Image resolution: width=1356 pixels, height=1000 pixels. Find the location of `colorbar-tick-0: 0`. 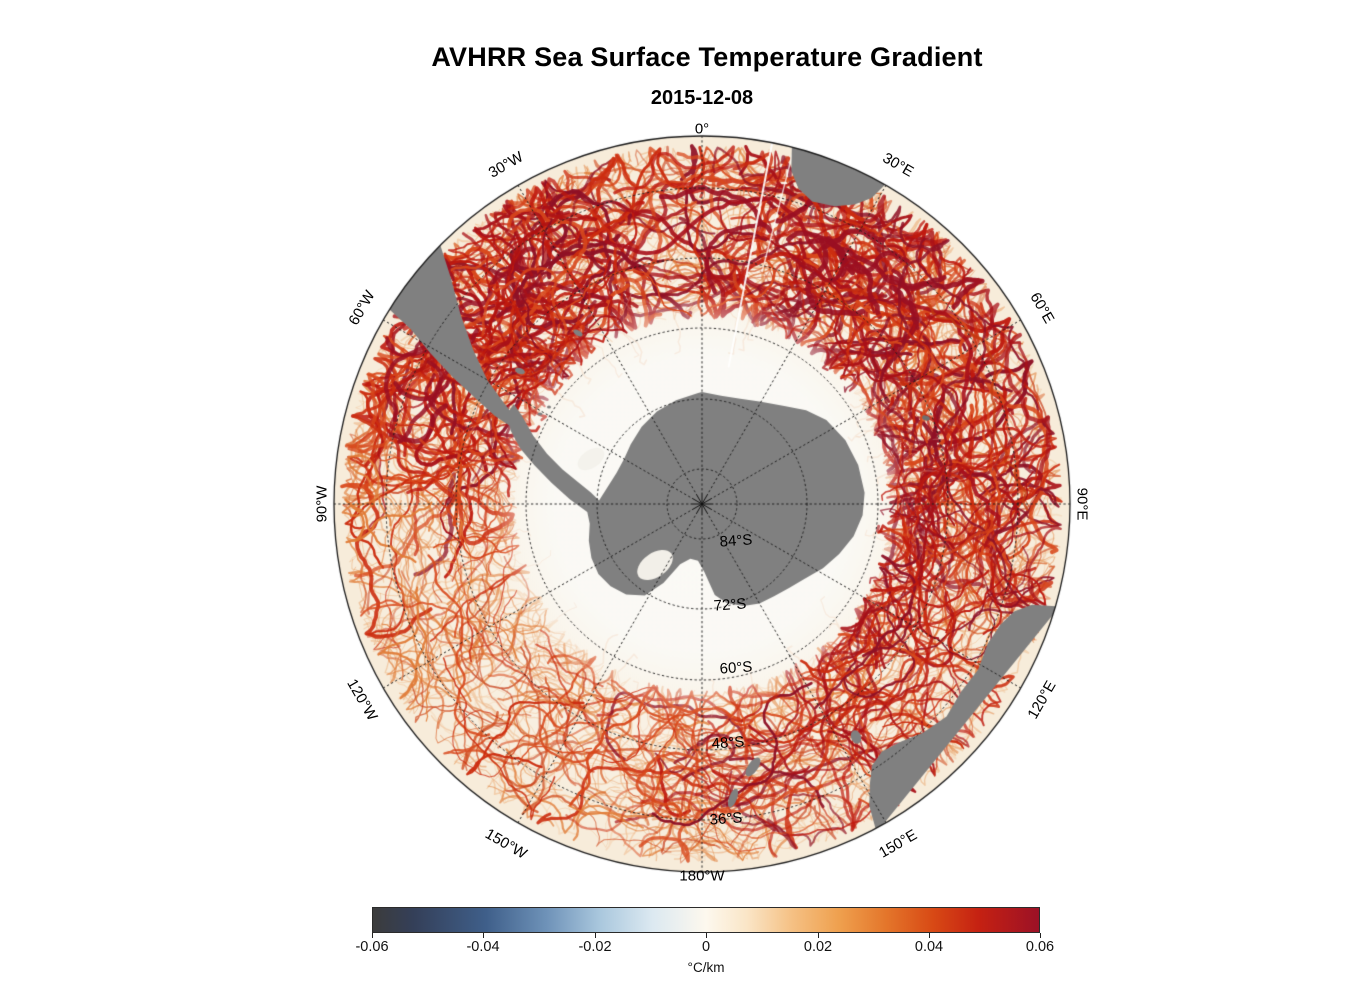

colorbar-tick-0: 0 is located at coordinates (706, 947).